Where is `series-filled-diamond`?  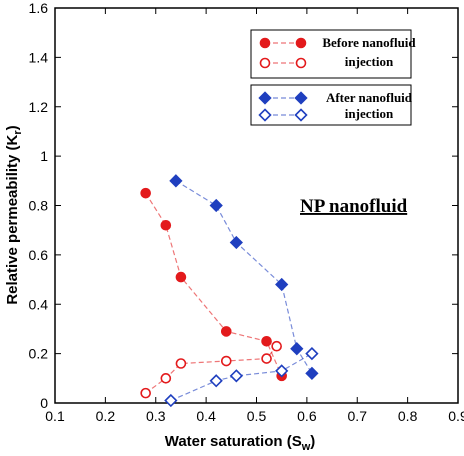 series-filled-diamond is located at coordinates (244, 277).